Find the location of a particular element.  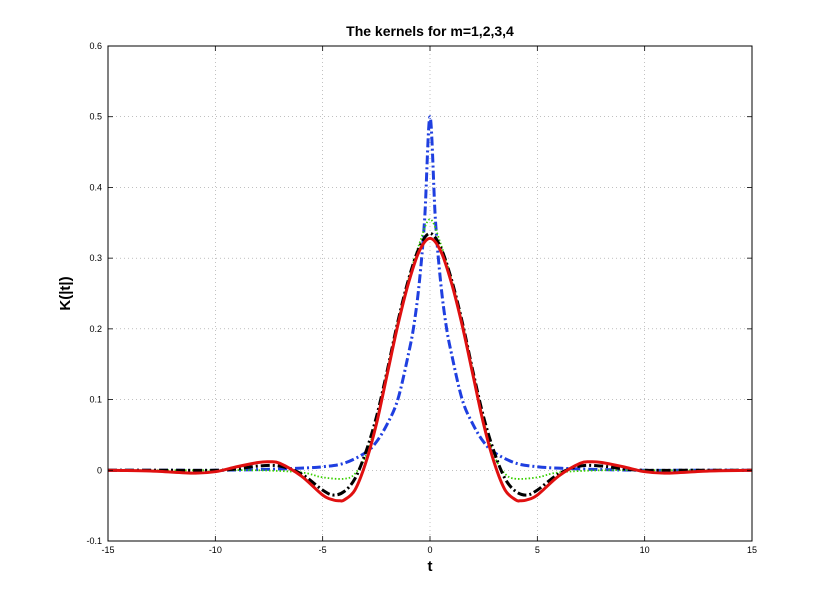

chart-title: The kernels for m=1,2,3,4 is located at coordinates (430, 31).